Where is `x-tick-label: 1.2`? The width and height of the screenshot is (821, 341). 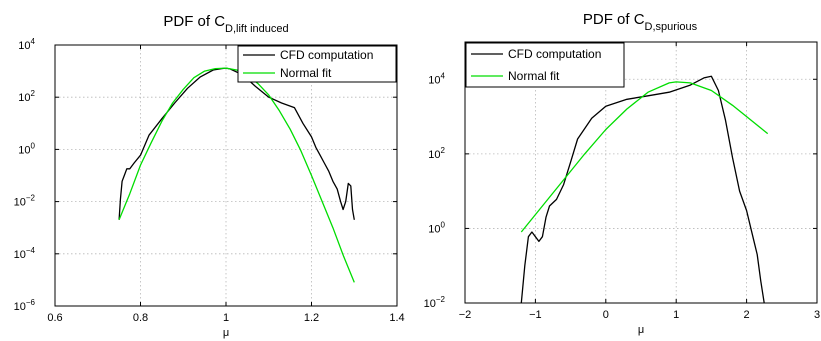 x-tick-label: 1.2 is located at coordinates (311, 318).